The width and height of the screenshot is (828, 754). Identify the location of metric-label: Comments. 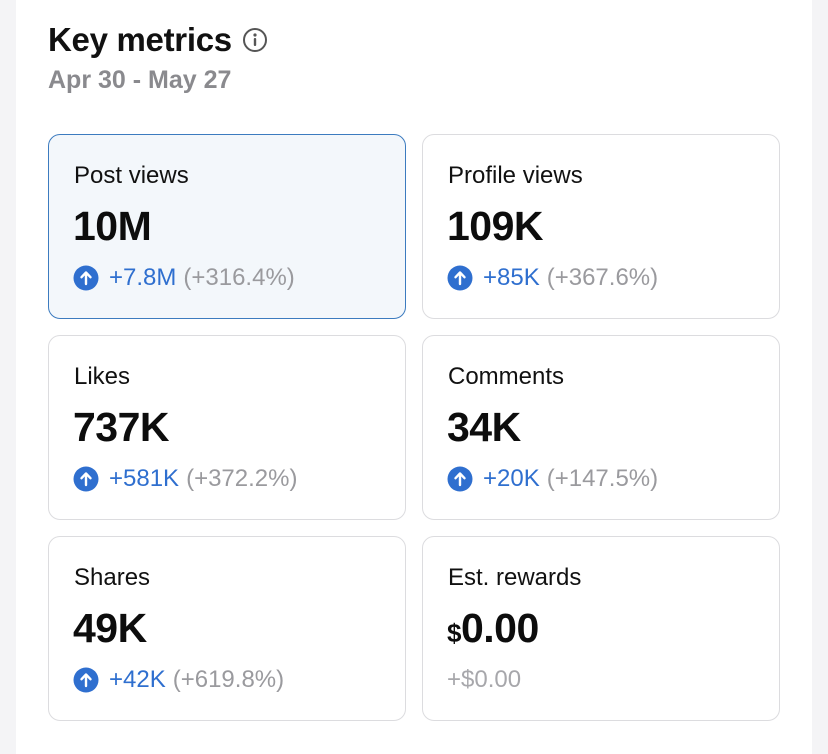
(506, 376).